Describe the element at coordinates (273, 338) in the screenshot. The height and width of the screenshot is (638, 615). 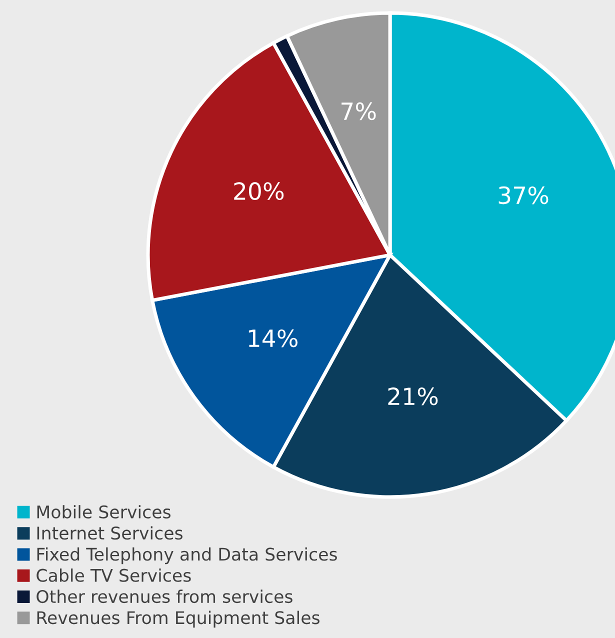
I see `data-label: 14%` at that location.